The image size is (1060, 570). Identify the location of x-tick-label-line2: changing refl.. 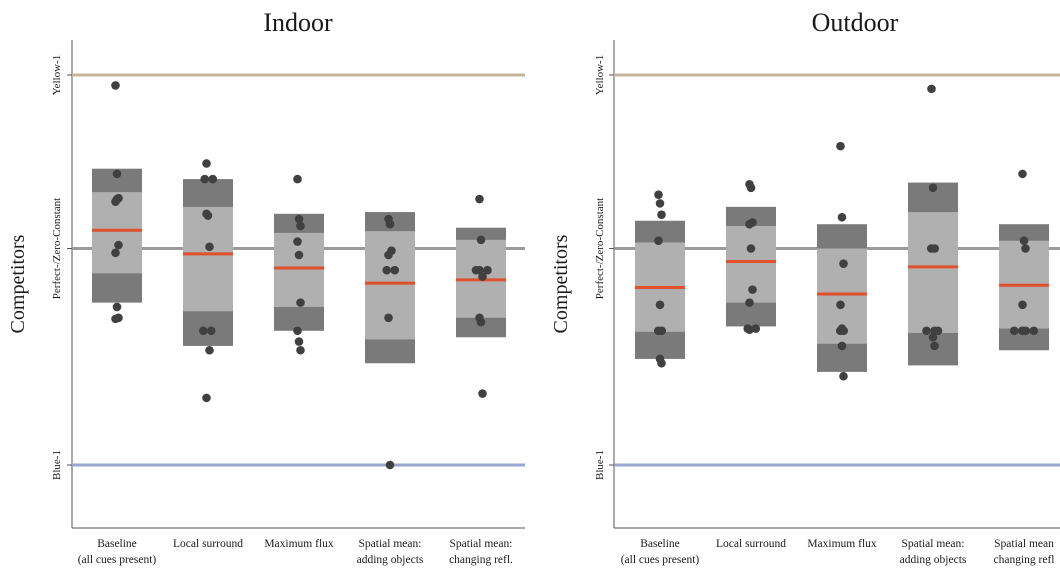
(481, 560).